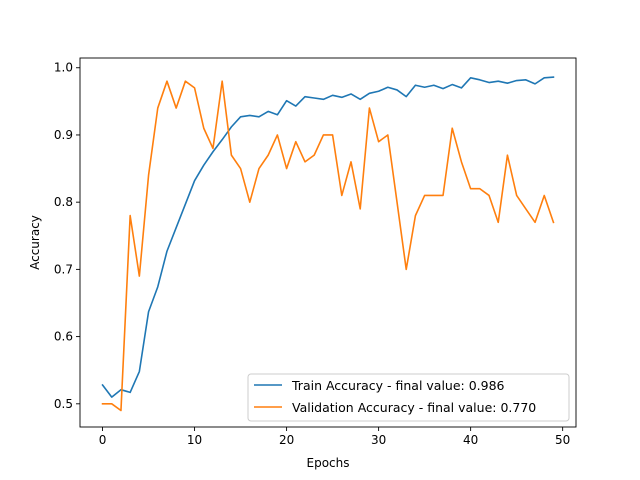  Describe the element at coordinates (378, 440) in the screenshot. I see `x-tick-label: 30` at that location.